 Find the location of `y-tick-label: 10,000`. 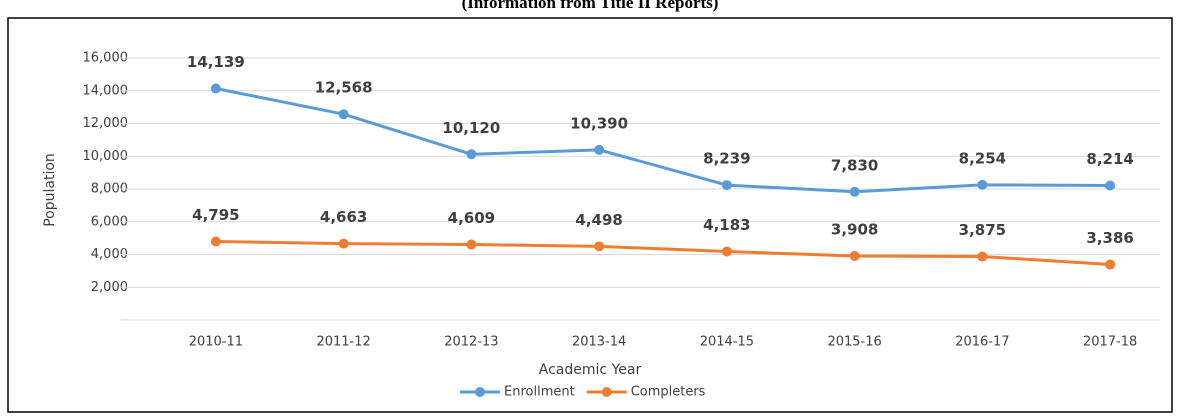

y-tick-label: 10,000 is located at coordinates (106, 156).